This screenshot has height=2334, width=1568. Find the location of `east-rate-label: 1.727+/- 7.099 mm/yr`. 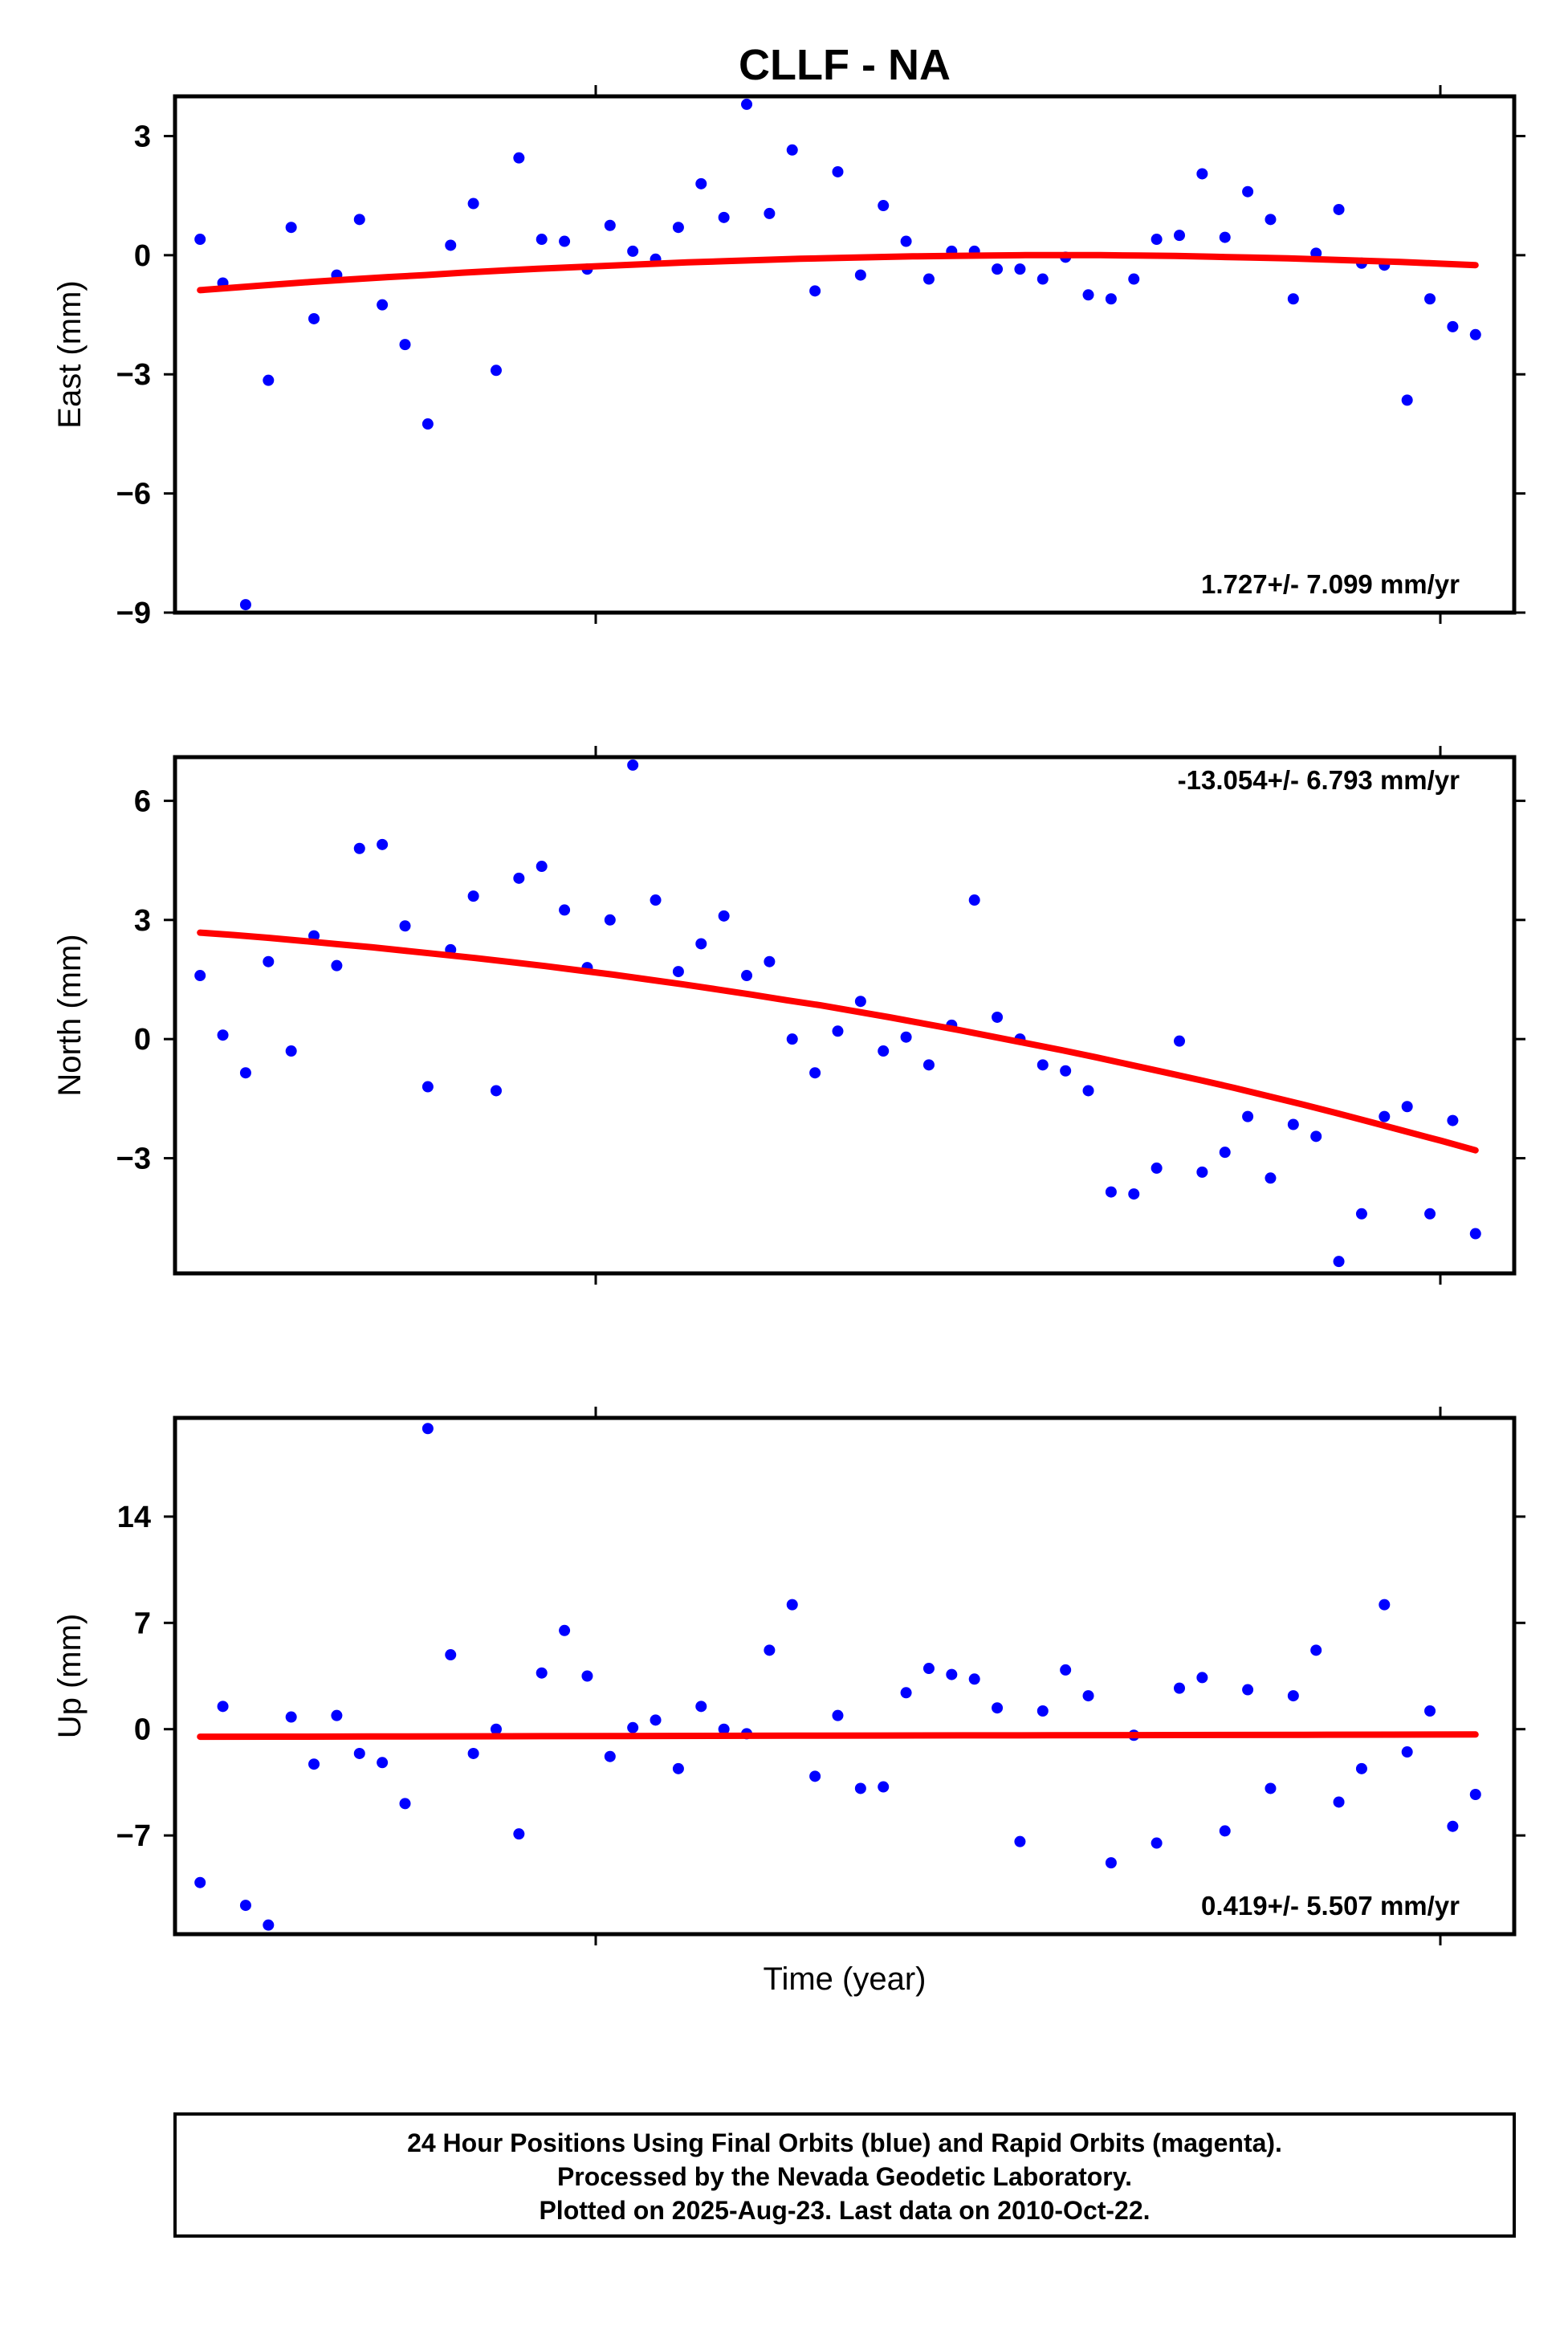

east-rate-label: 1.727+/- 7.099 mm/yr is located at coordinates (1330, 584).